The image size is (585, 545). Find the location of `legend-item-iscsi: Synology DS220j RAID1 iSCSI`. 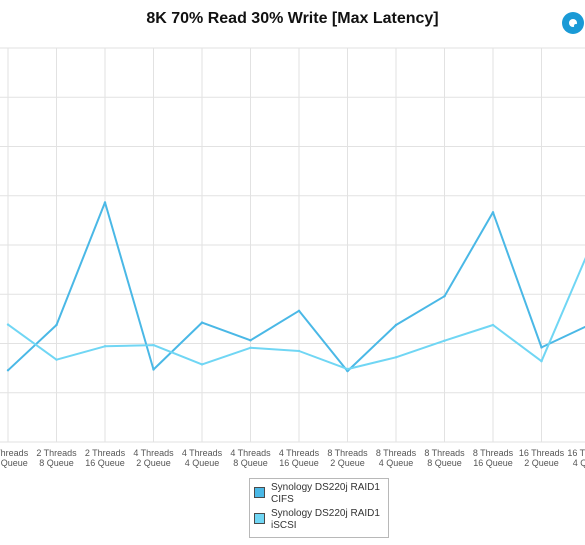

legend-item-iscsi: Synology DS220j RAID1 iSCSI is located at coordinates (319, 521).